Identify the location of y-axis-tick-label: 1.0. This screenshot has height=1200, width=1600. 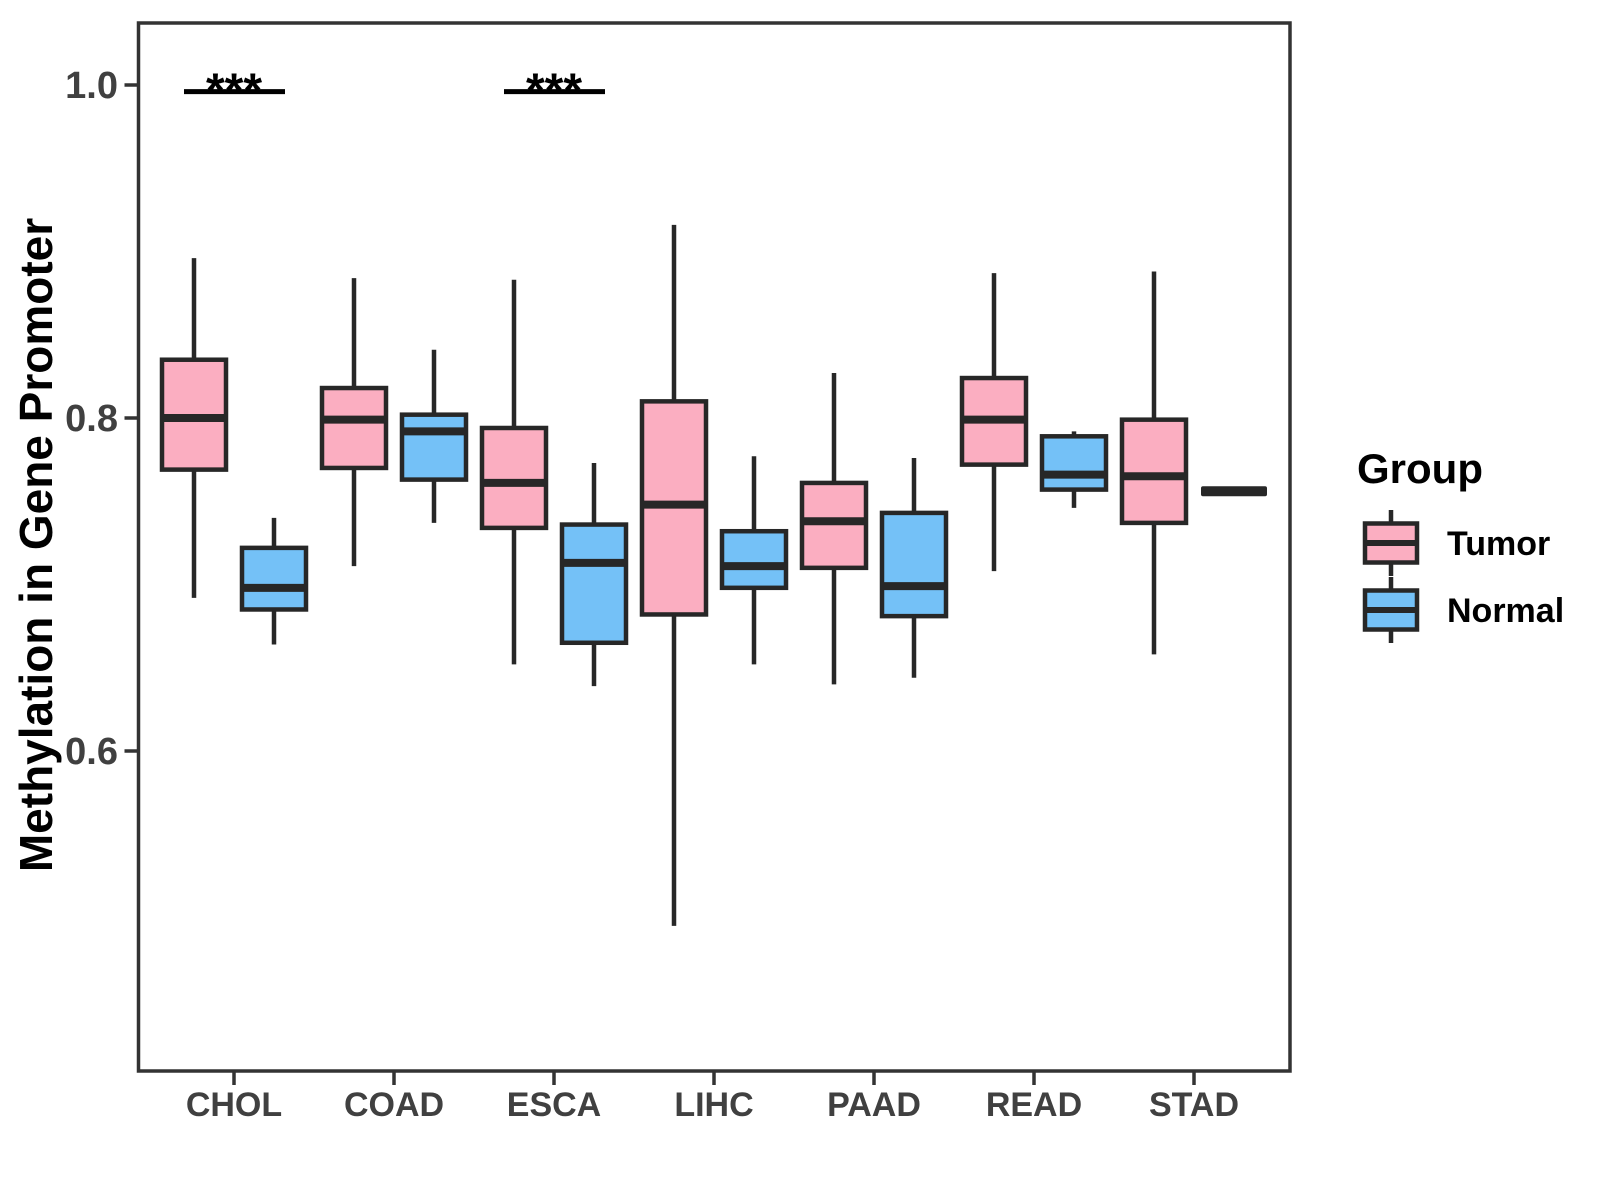
(91, 86).